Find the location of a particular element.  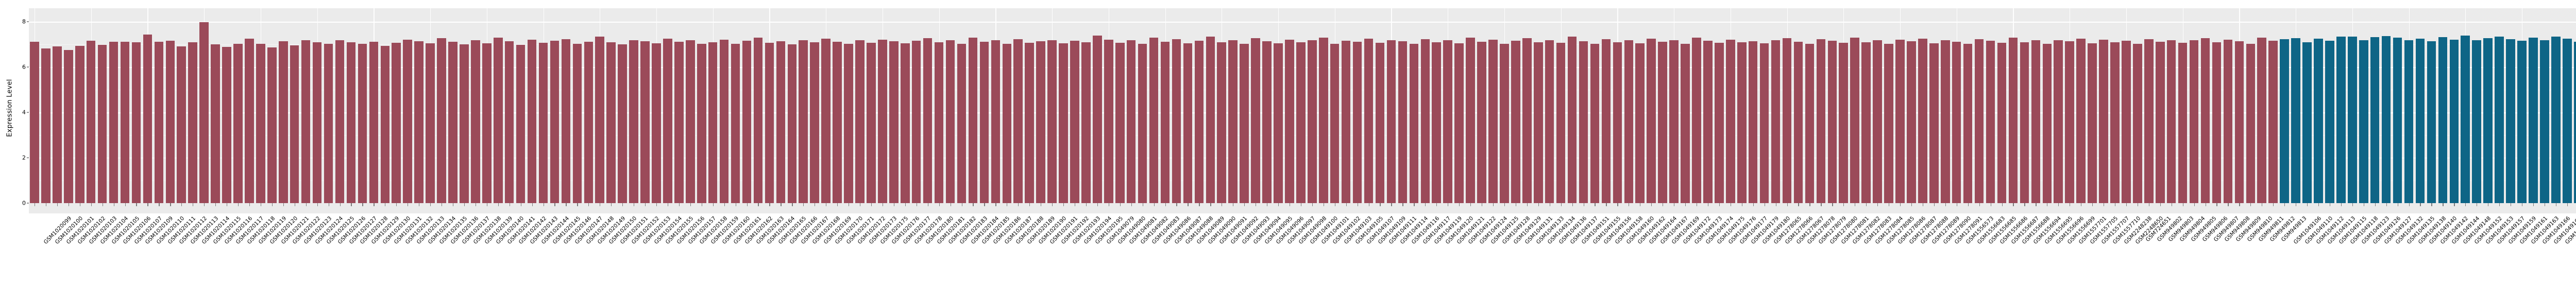

y-tick-label: 8 is located at coordinates (24, 21).